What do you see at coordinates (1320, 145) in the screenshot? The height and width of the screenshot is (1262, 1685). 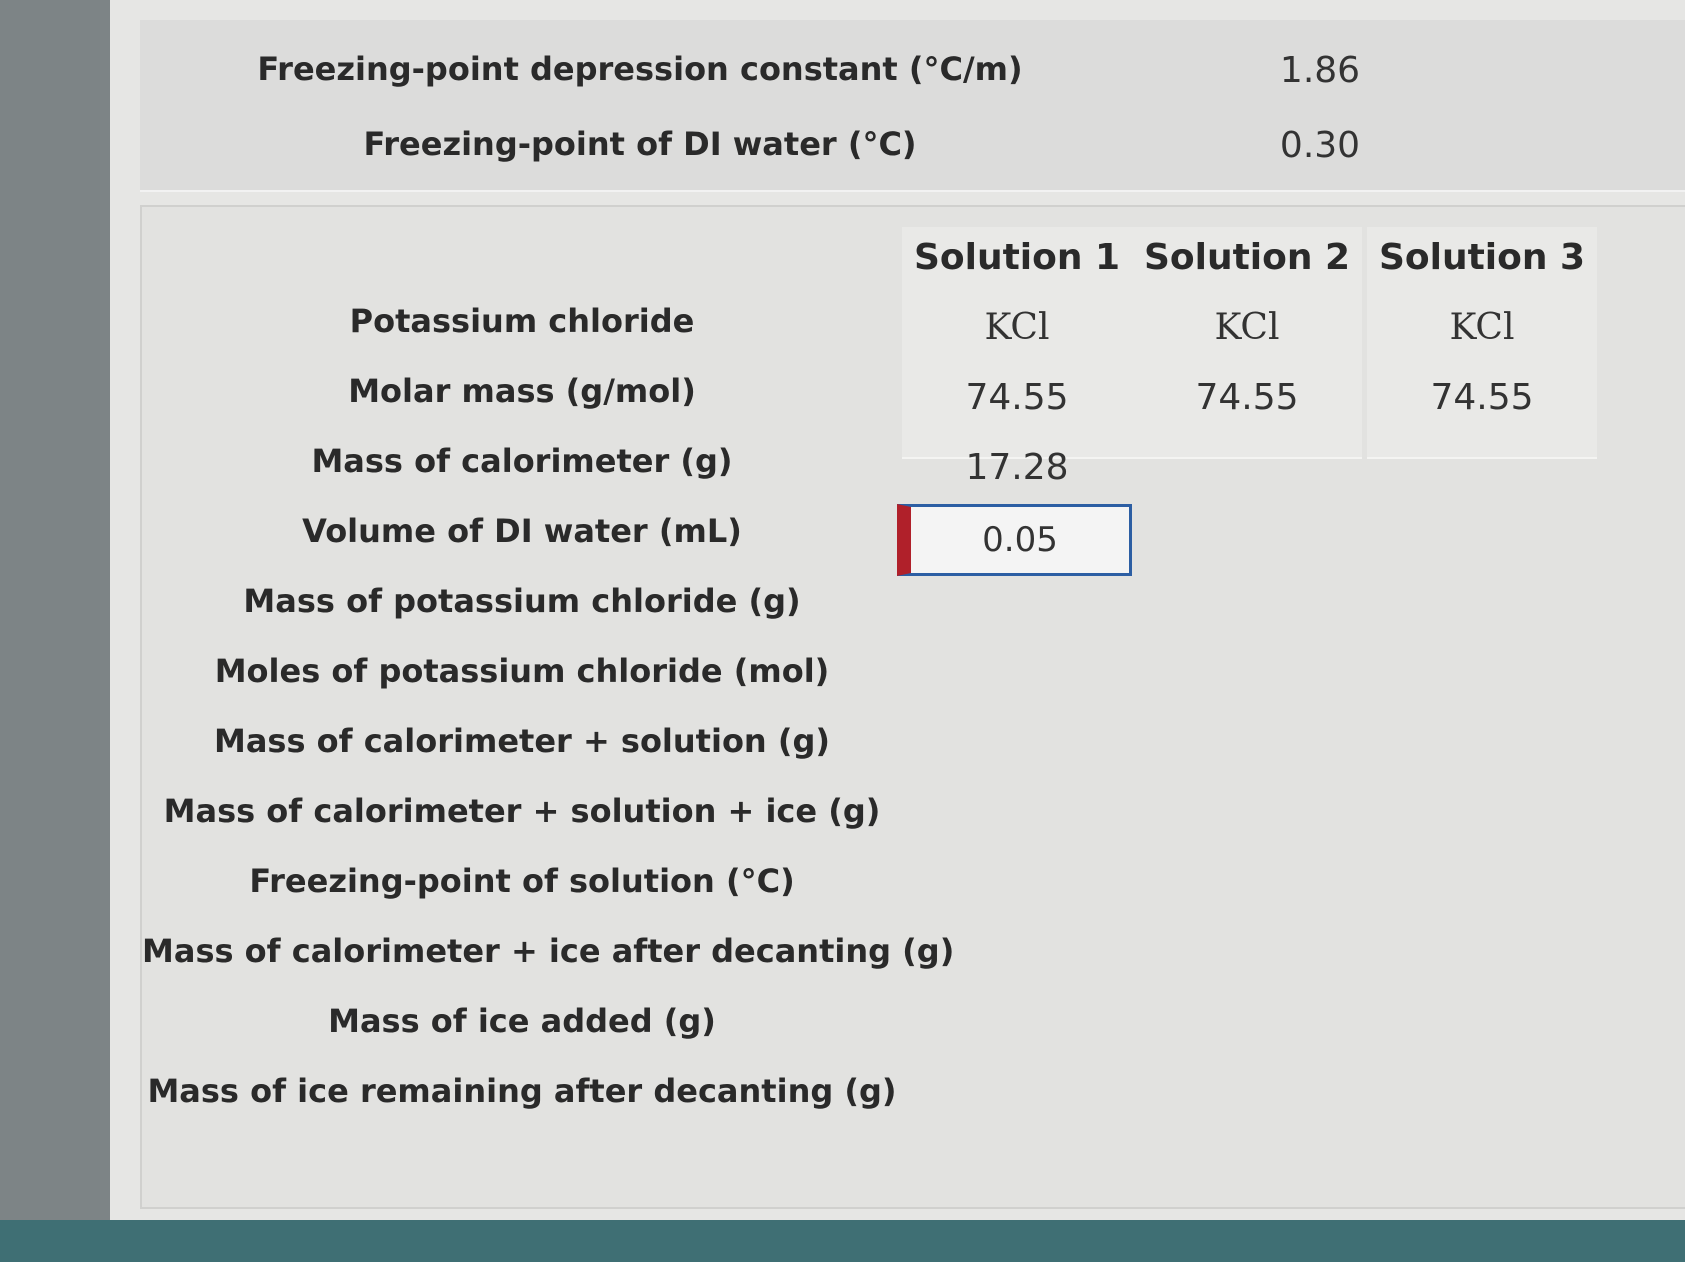 I see `constant-value: 0.30` at bounding box center [1320, 145].